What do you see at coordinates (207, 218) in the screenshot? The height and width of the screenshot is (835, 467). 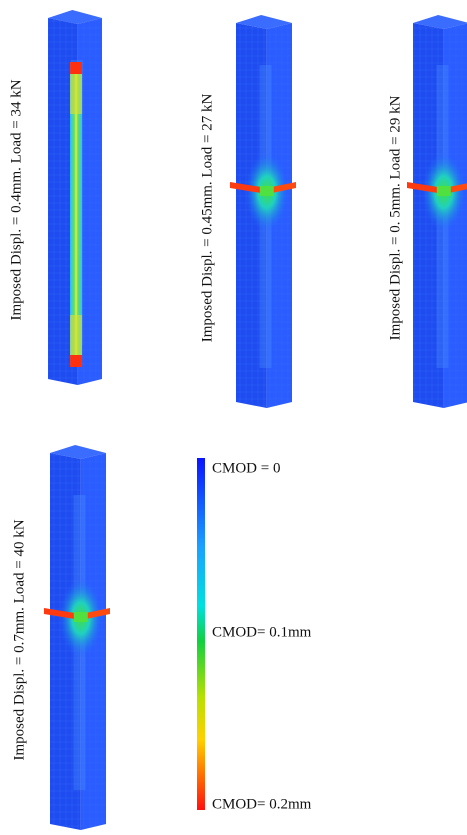 I see `panel-label: Imposed Displ. = 0.45mm. Load = 27 kN` at bounding box center [207, 218].